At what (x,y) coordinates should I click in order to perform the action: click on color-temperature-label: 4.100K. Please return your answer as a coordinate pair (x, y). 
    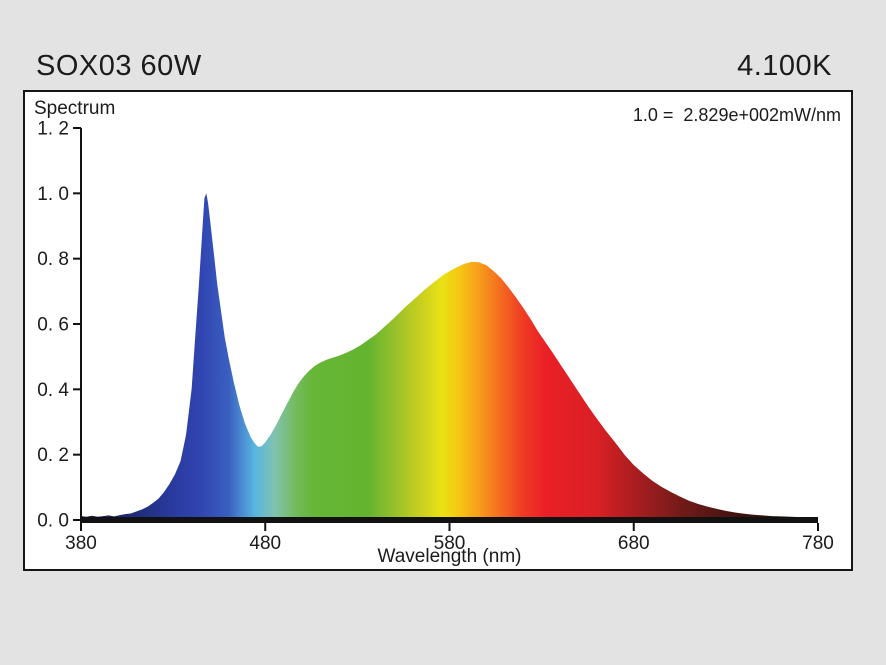
    Looking at the image, I should click on (784, 66).